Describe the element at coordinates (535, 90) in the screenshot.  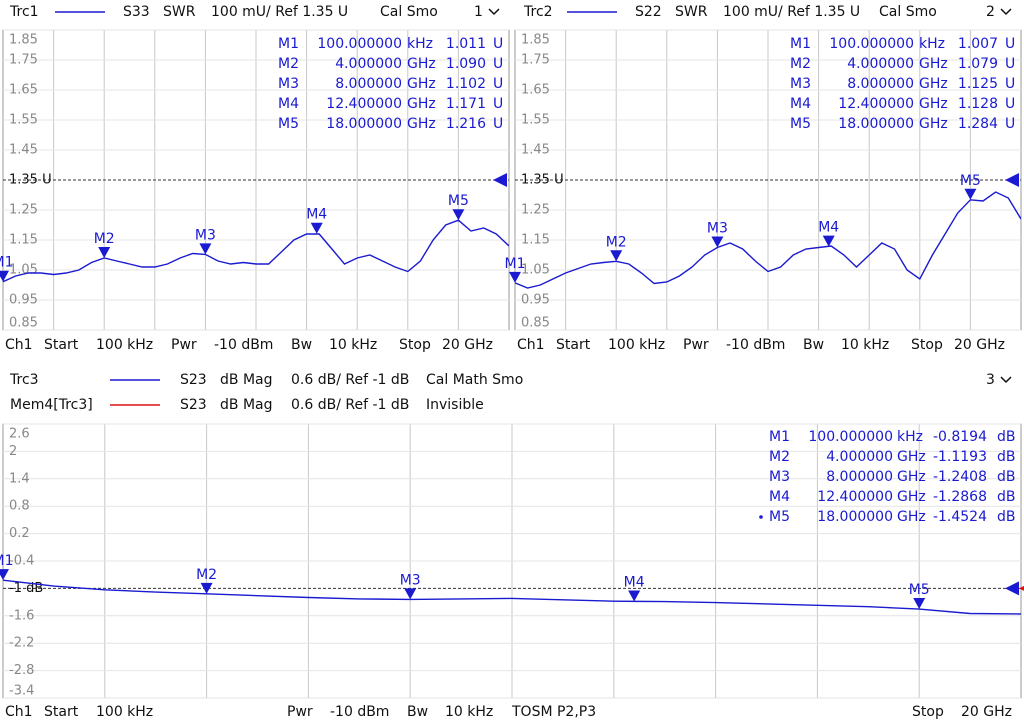
I see `y-tick-label: 1.65` at that location.